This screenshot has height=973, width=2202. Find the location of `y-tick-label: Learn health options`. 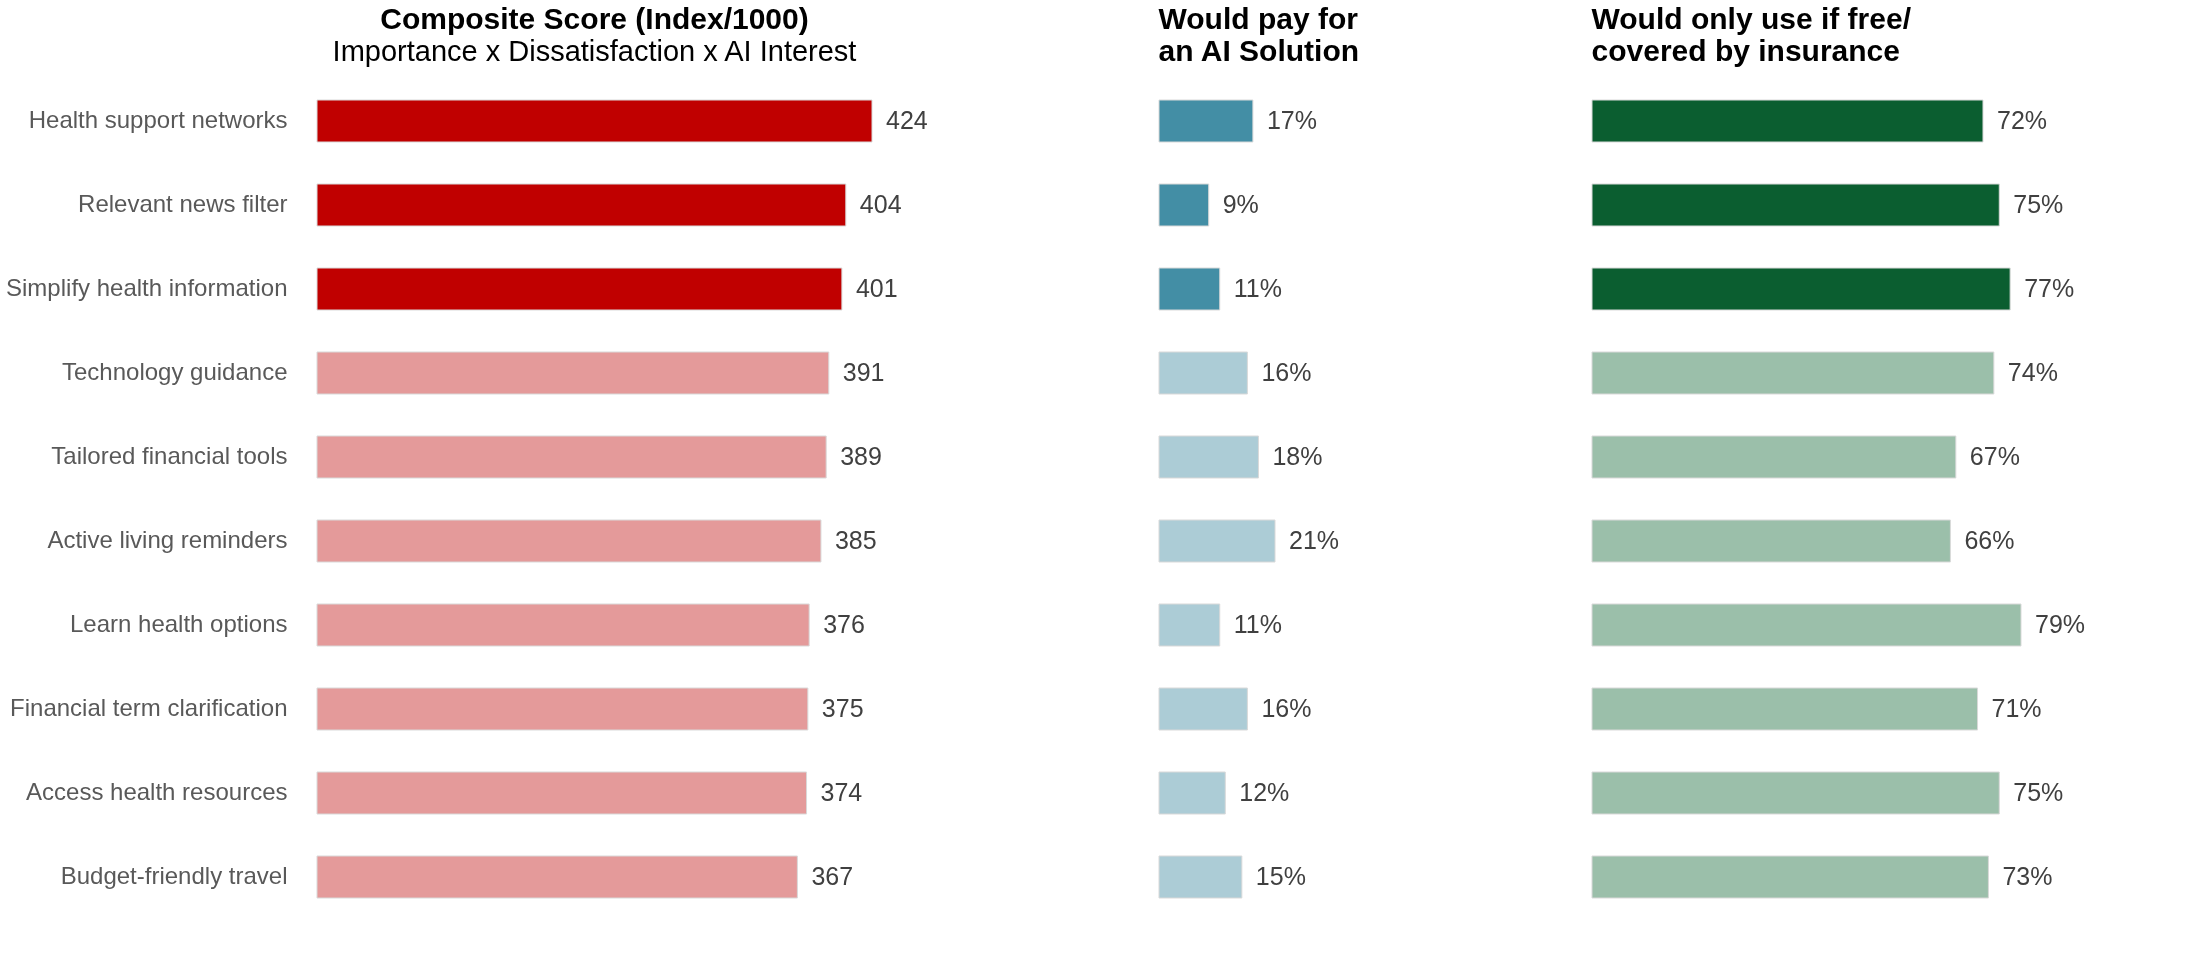

y-tick-label: Learn health options is located at coordinates (179, 623).